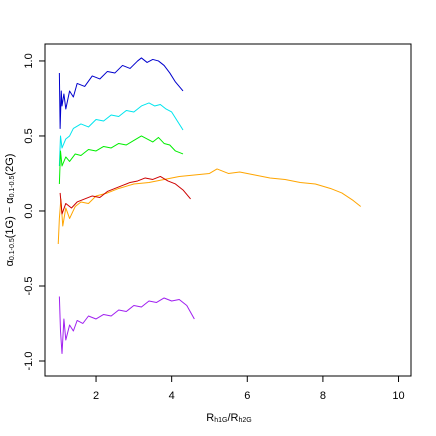 This screenshot has height=436, width=436. Describe the element at coordinates (228, 418) in the screenshot. I see `x-axis-label: Rh1G/Rh2G` at that location.